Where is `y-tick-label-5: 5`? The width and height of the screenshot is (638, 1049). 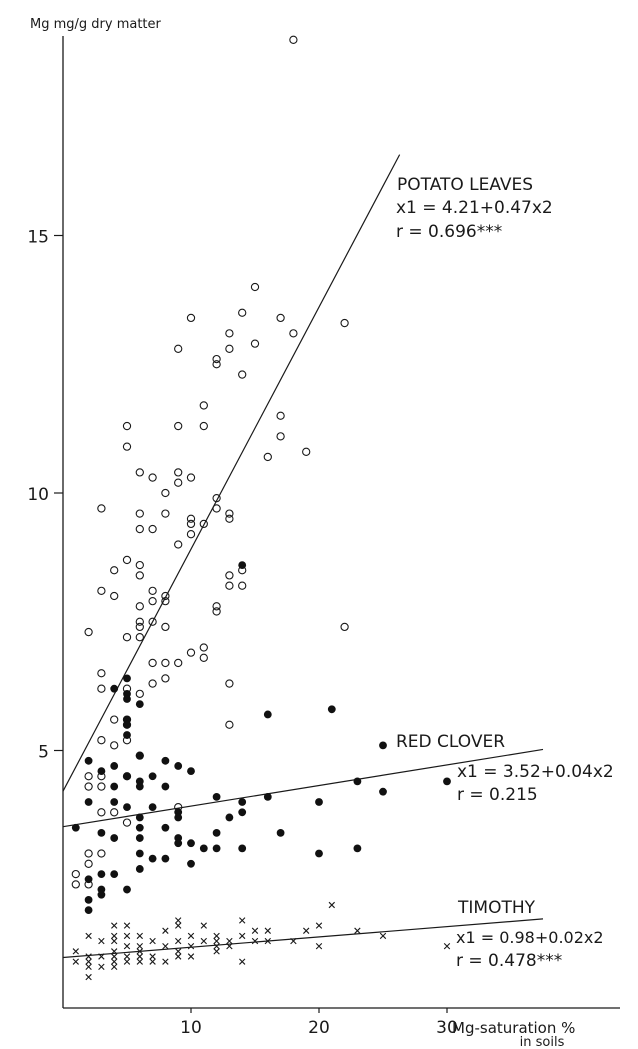 y-tick-label-5: 5 is located at coordinates (43, 753).